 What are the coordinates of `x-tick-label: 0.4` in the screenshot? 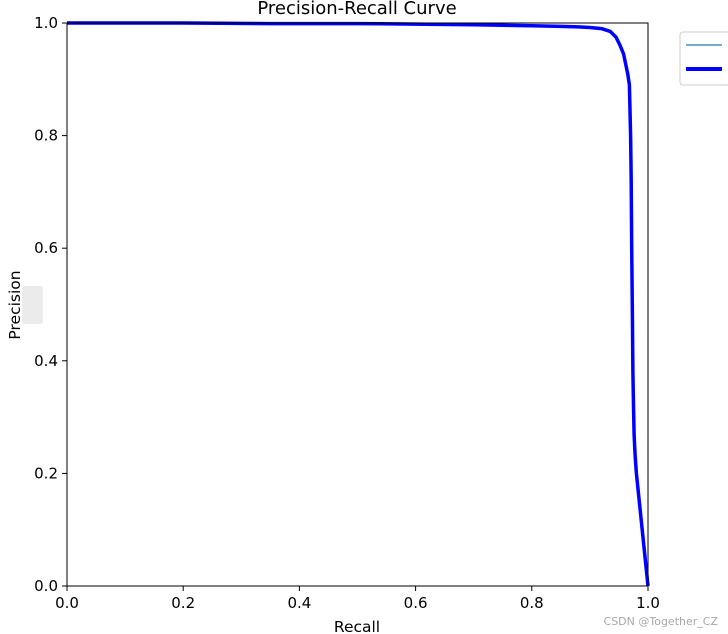 It's located at (299, 603).